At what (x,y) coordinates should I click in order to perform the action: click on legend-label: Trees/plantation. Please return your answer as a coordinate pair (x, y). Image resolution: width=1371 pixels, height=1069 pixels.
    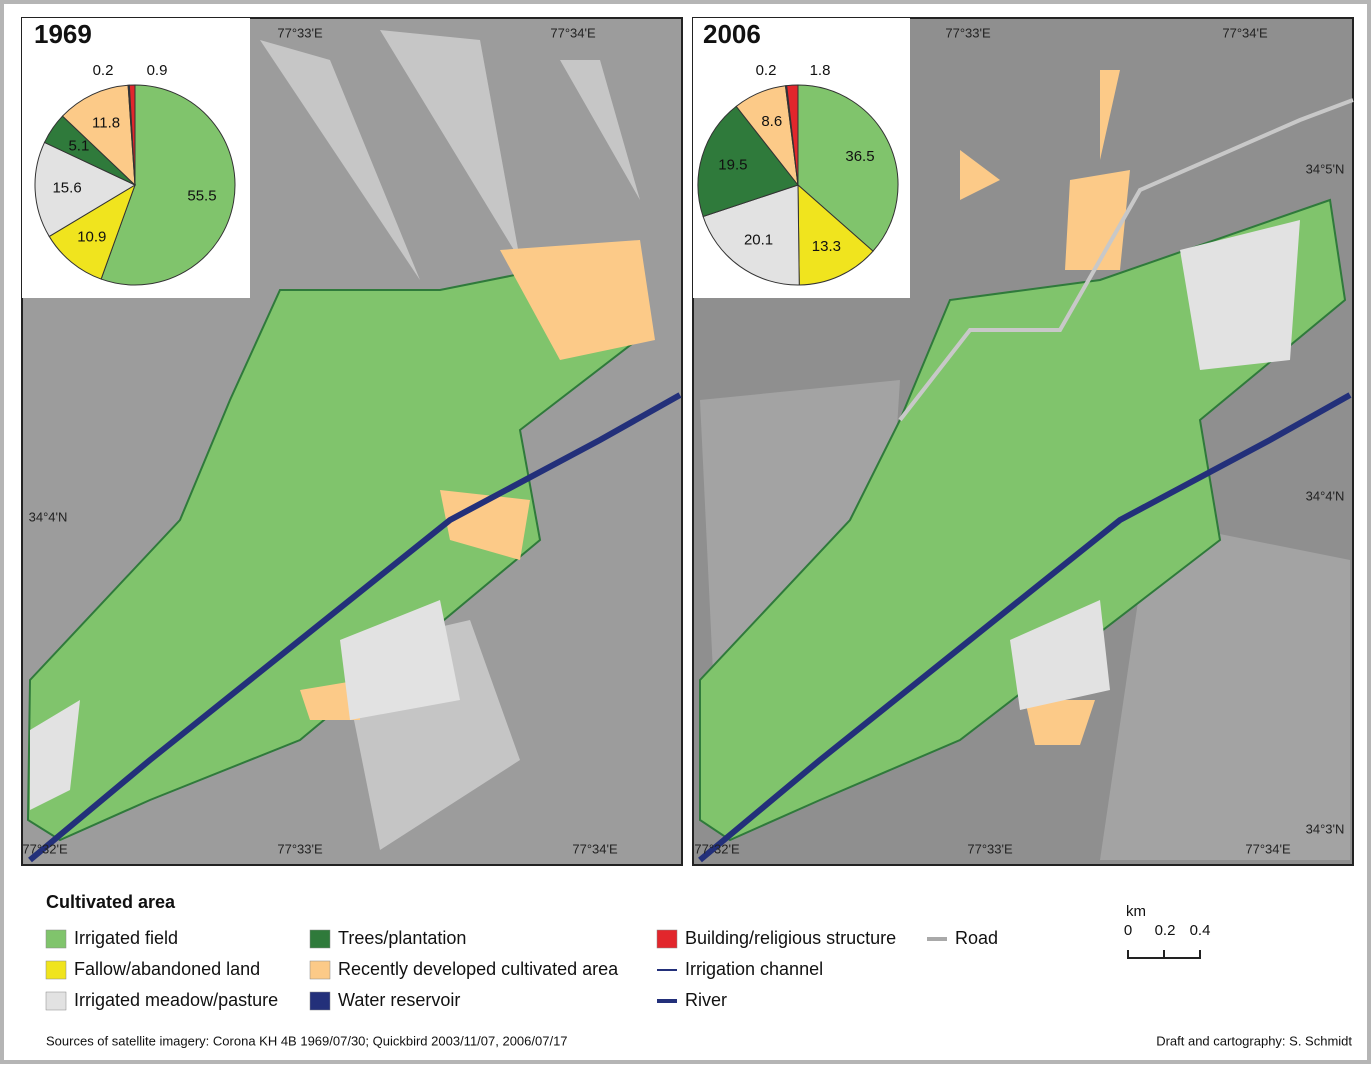
    Looking at the image, I should click on (402, 938).